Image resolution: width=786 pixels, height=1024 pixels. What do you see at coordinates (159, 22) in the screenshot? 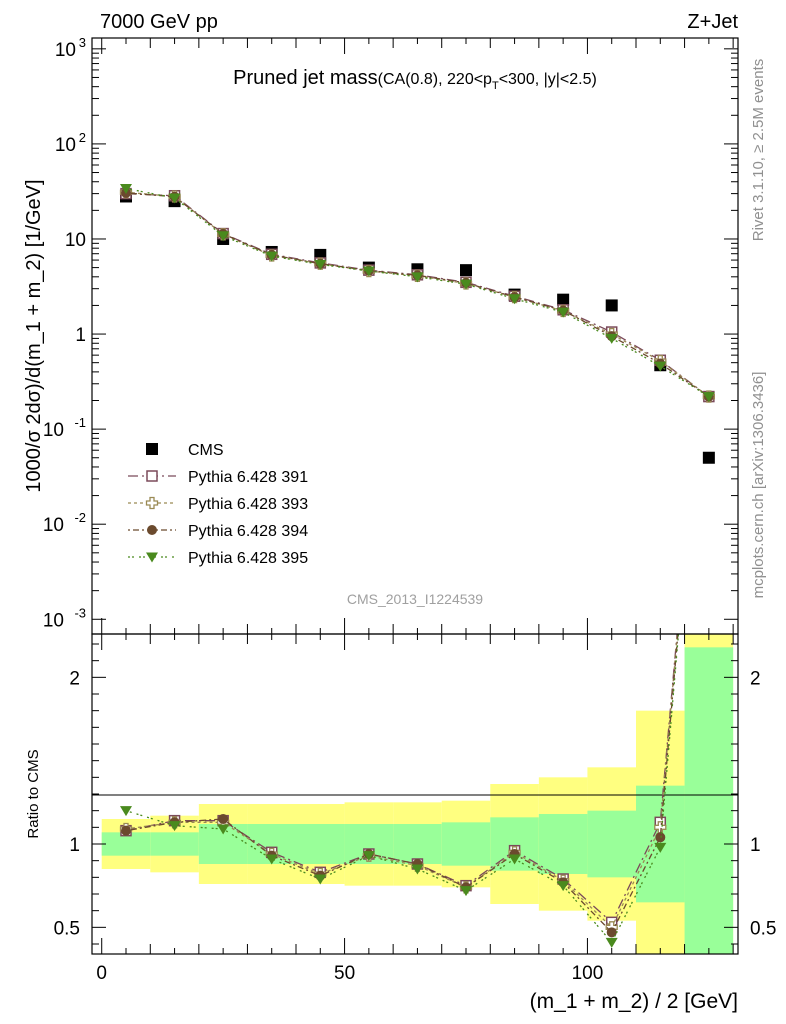
I see `header-left: 7000 GeV pp` at bounding box center [159, 22].